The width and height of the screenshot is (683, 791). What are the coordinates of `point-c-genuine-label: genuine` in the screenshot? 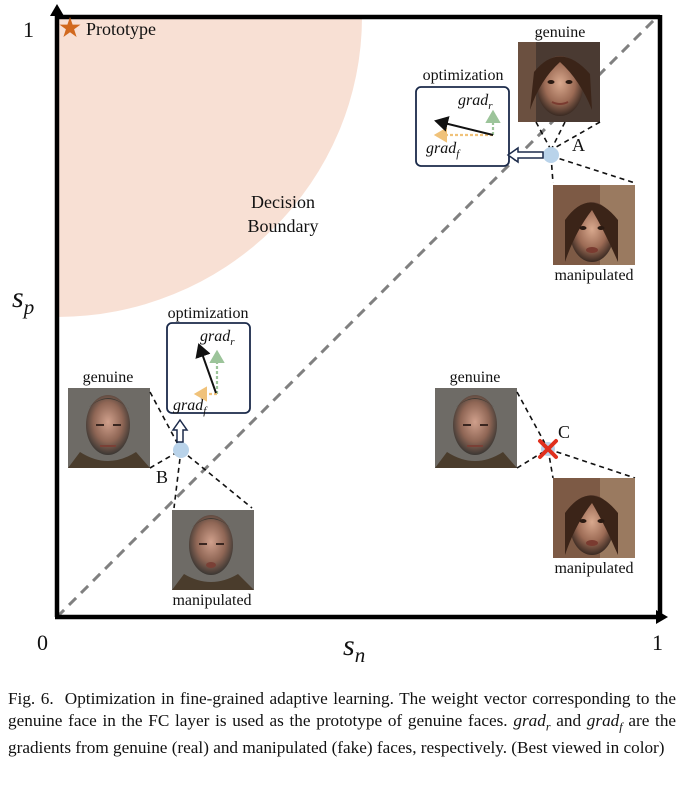 It's located at (475, 377).